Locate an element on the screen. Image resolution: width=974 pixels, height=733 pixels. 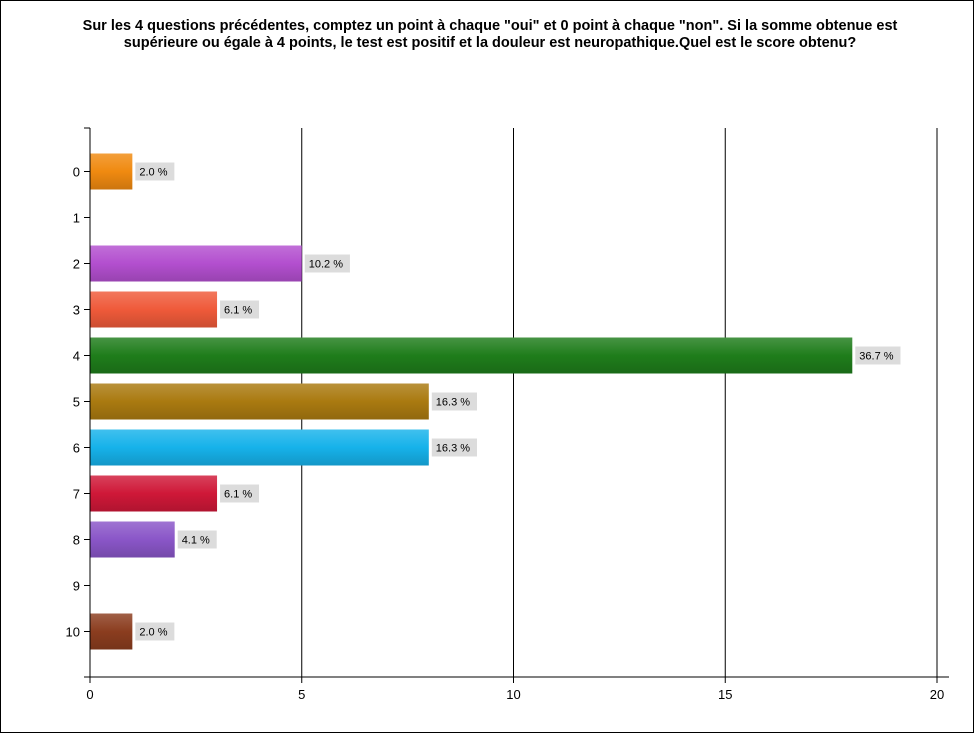
y-tick-label-9: 9 is located at coordinates (76, 586).